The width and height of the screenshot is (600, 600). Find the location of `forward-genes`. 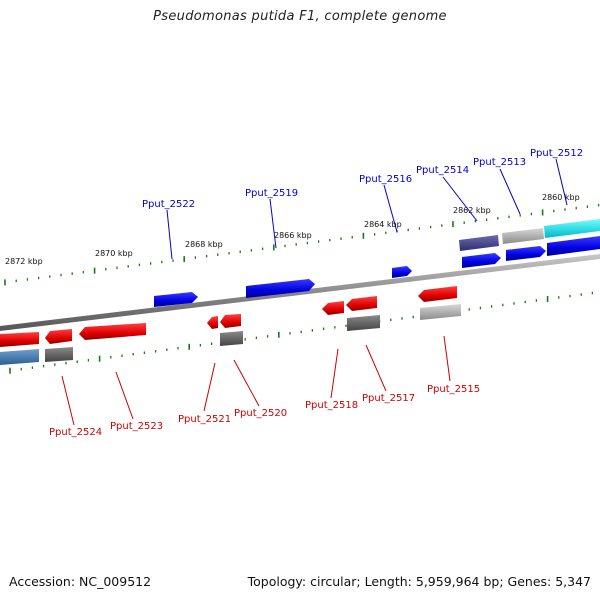

forward-genes is located at coordinates (377, 263).